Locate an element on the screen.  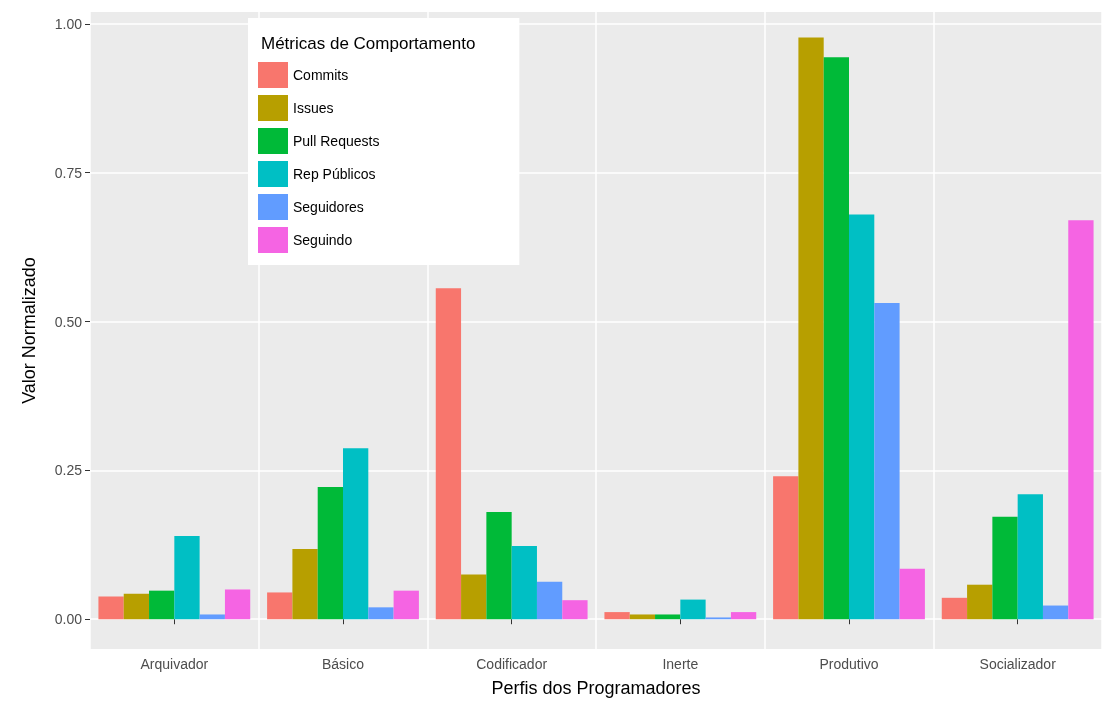
legend-label: Commits is located at coordinates (321, 75).